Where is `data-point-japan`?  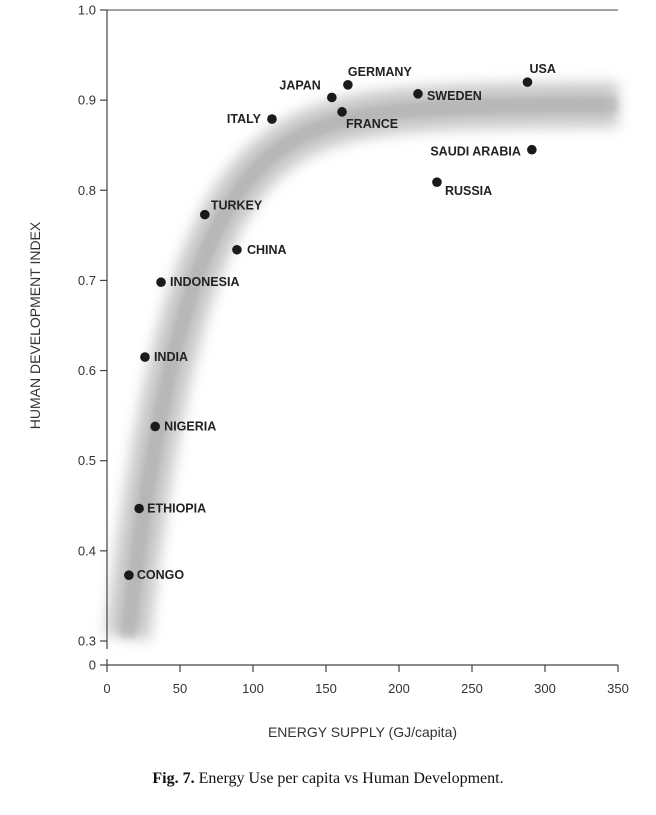
data-point-japan is located at coordinates (332, 97).